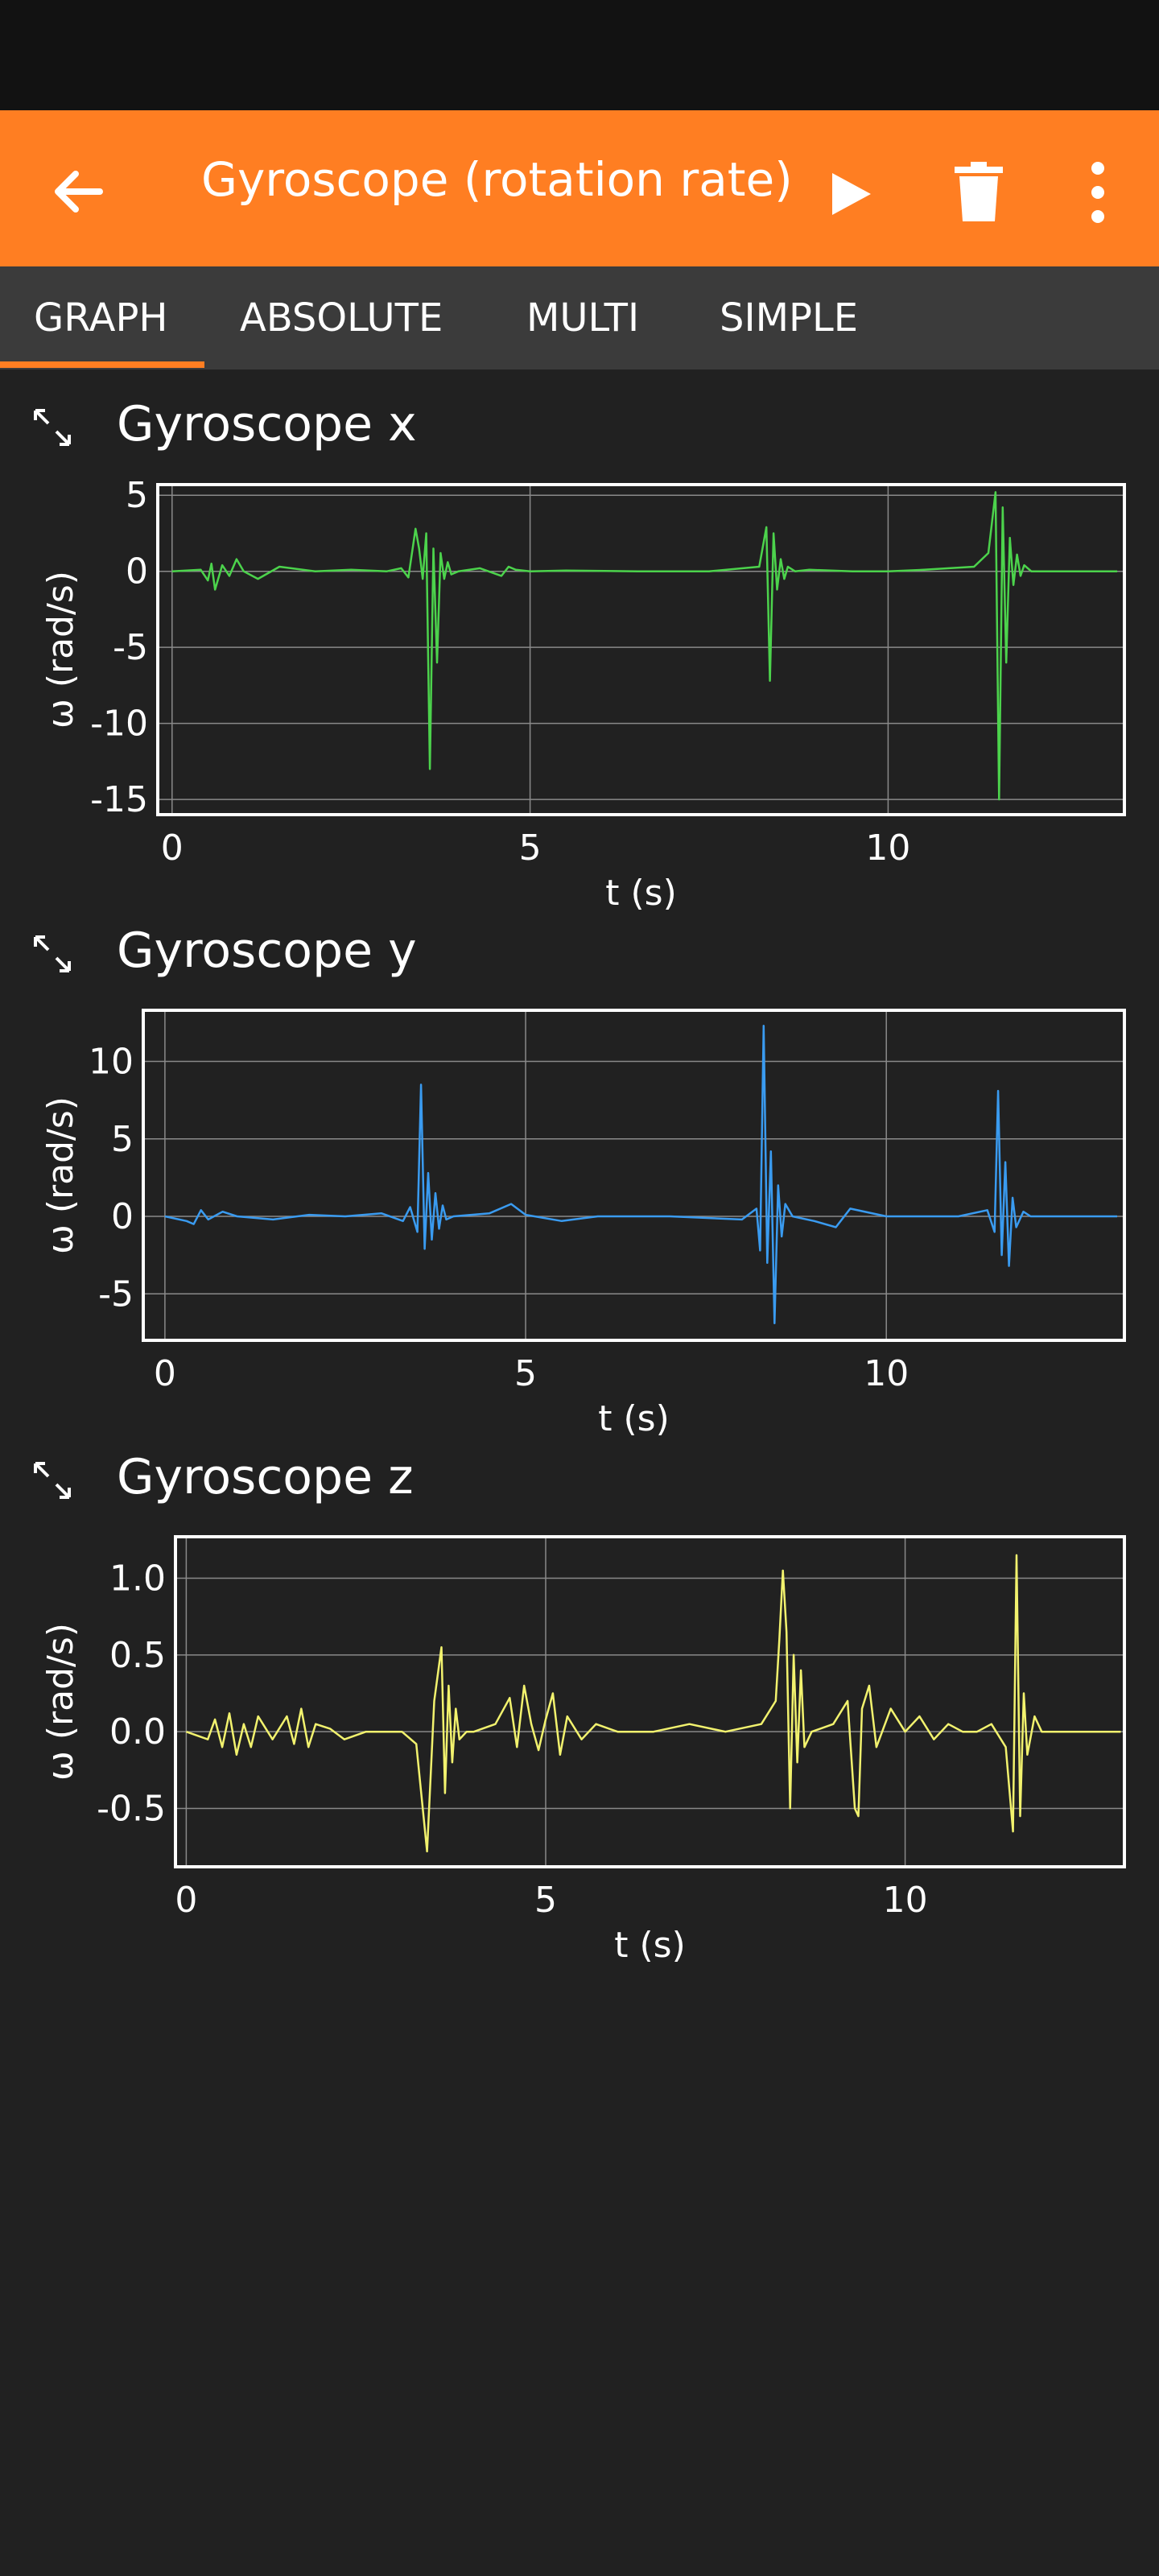 This screenshot has width=1159, height=2576. What do you see at coordinates (119, 799) in the screenshot?
I see `y-tick-label: -15` at bounding box center [119, 799].